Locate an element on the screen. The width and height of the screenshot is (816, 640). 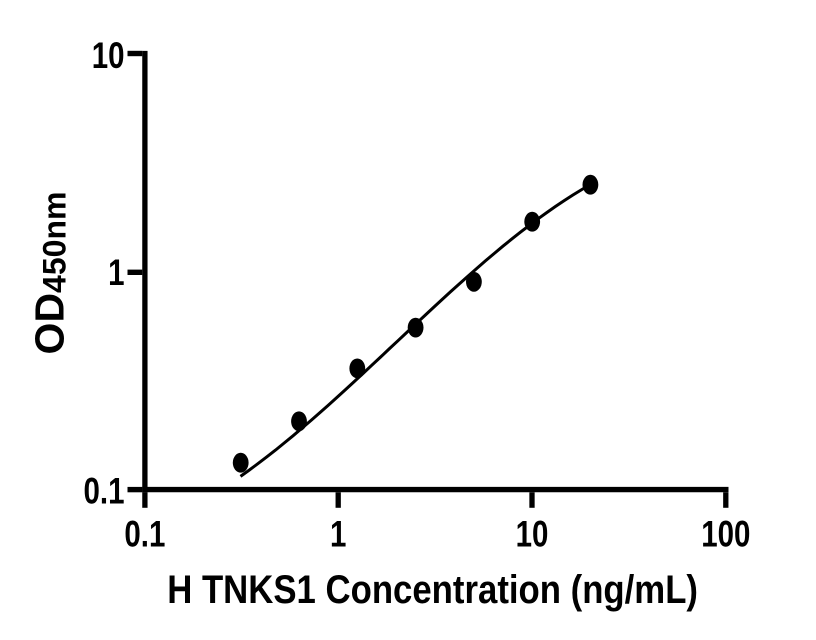
svg-text: 100 is located at coordinates (725, 534).